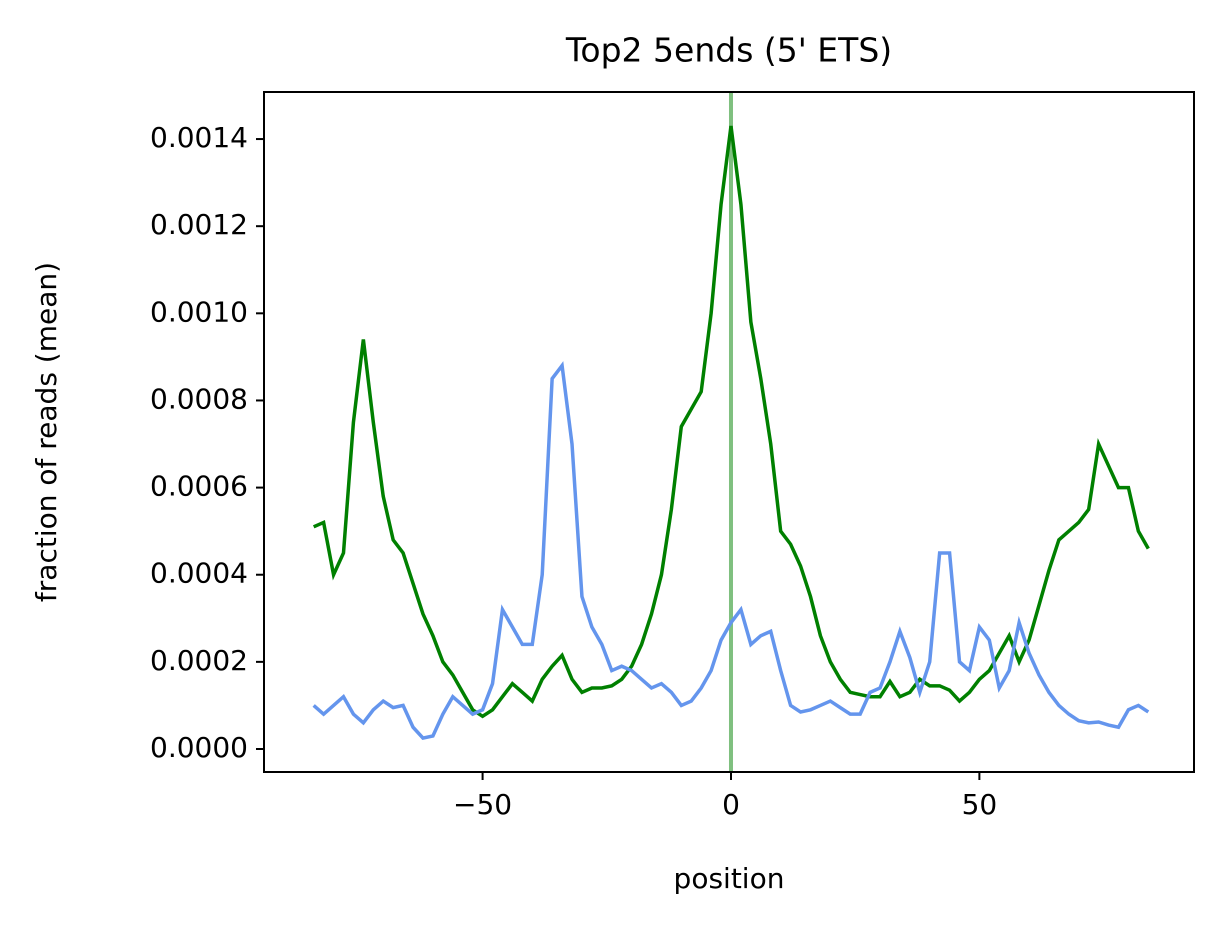 This screenshot has width=1223, height=932. I want to click on y-tick-label: 0.0004, so click(199, 573).